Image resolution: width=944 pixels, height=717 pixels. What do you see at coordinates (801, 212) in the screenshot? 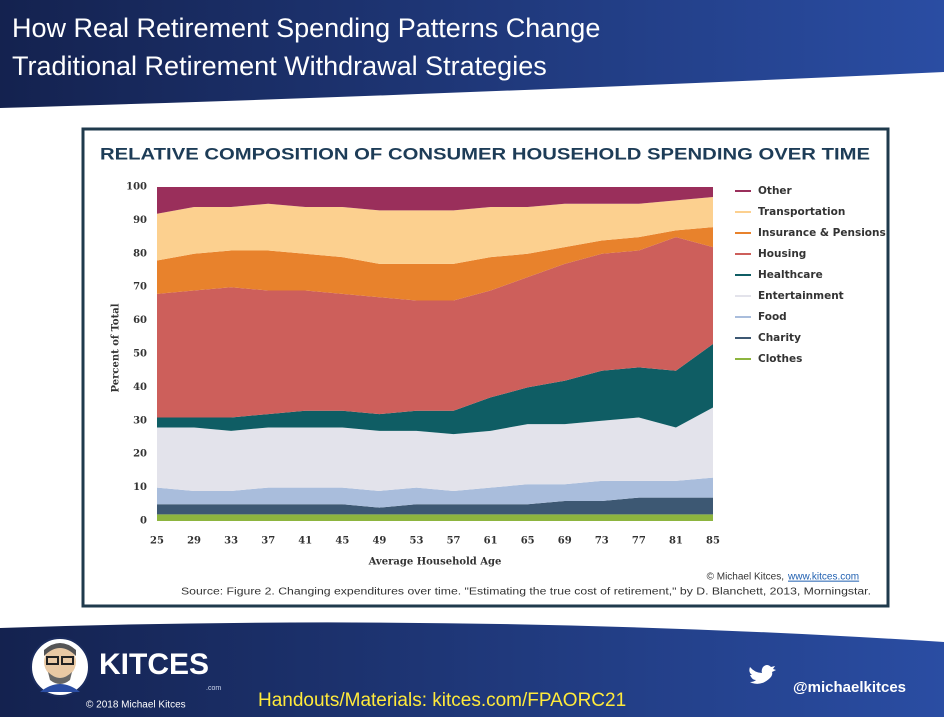
I see `legend-label: Transportation` at bounding box center [801, 212].